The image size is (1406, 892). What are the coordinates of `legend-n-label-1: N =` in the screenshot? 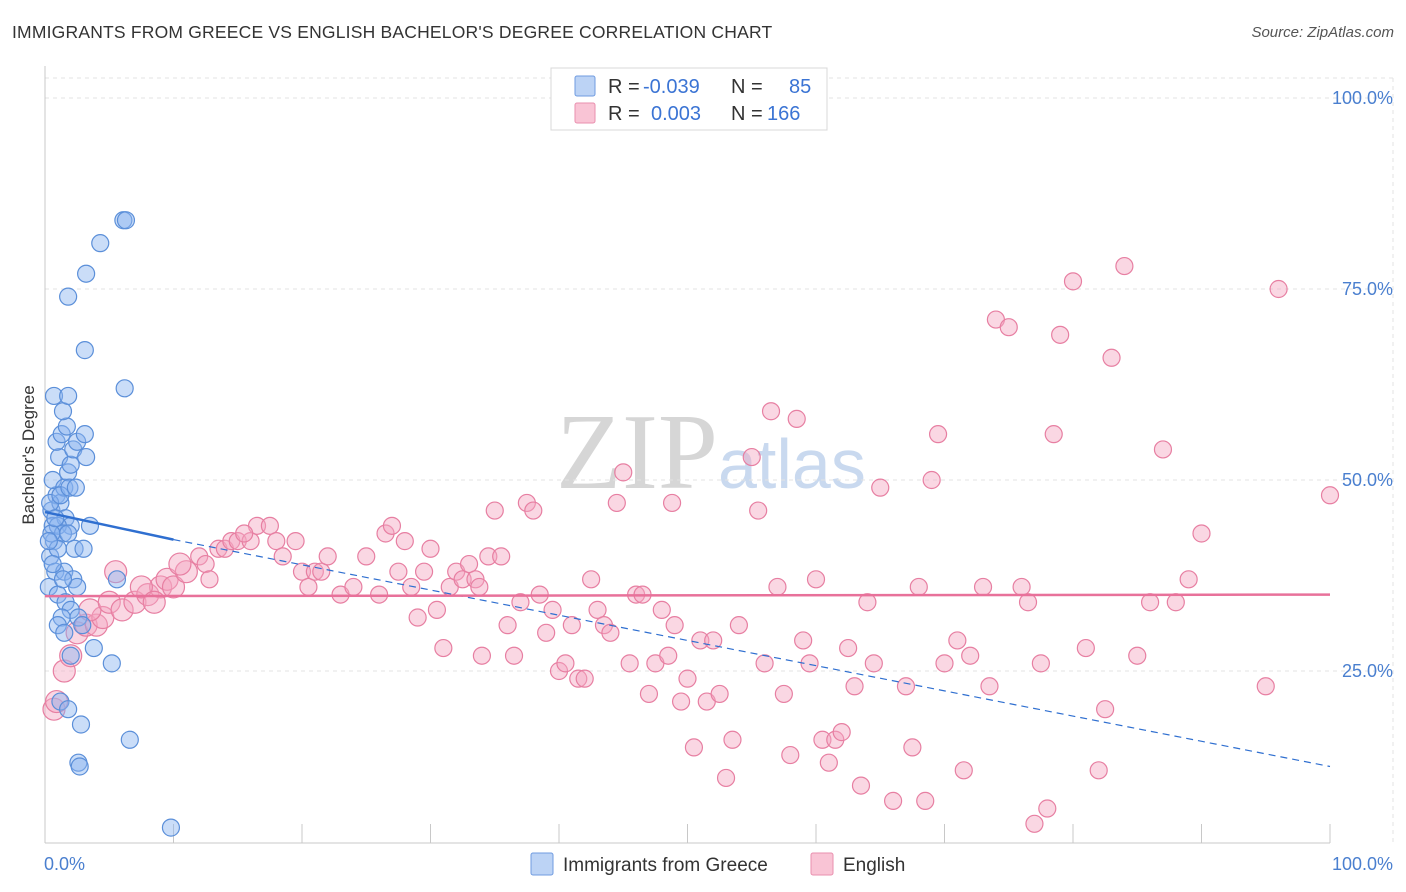 It's located at (747, 87).